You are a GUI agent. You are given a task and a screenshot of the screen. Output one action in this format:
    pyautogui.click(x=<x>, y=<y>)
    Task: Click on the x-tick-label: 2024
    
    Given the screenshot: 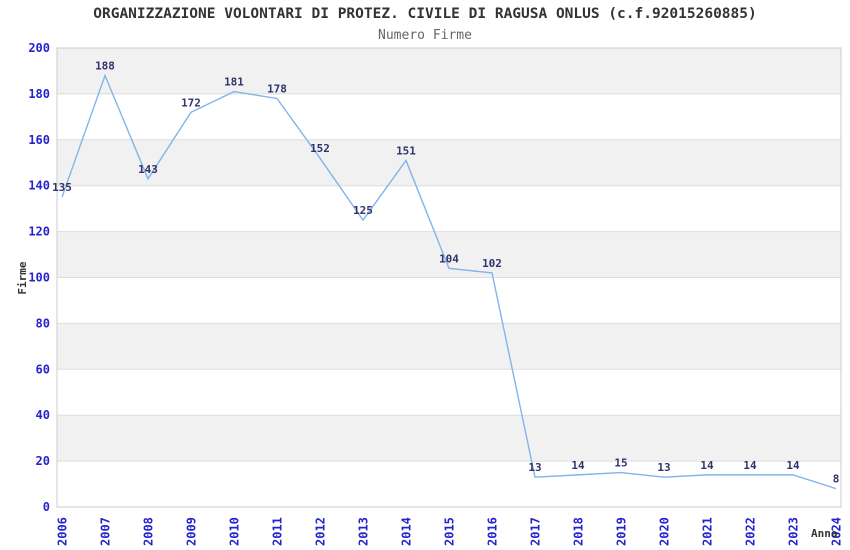 What is the action you would take?
    pyautogui.click(x=837, y=531)
    